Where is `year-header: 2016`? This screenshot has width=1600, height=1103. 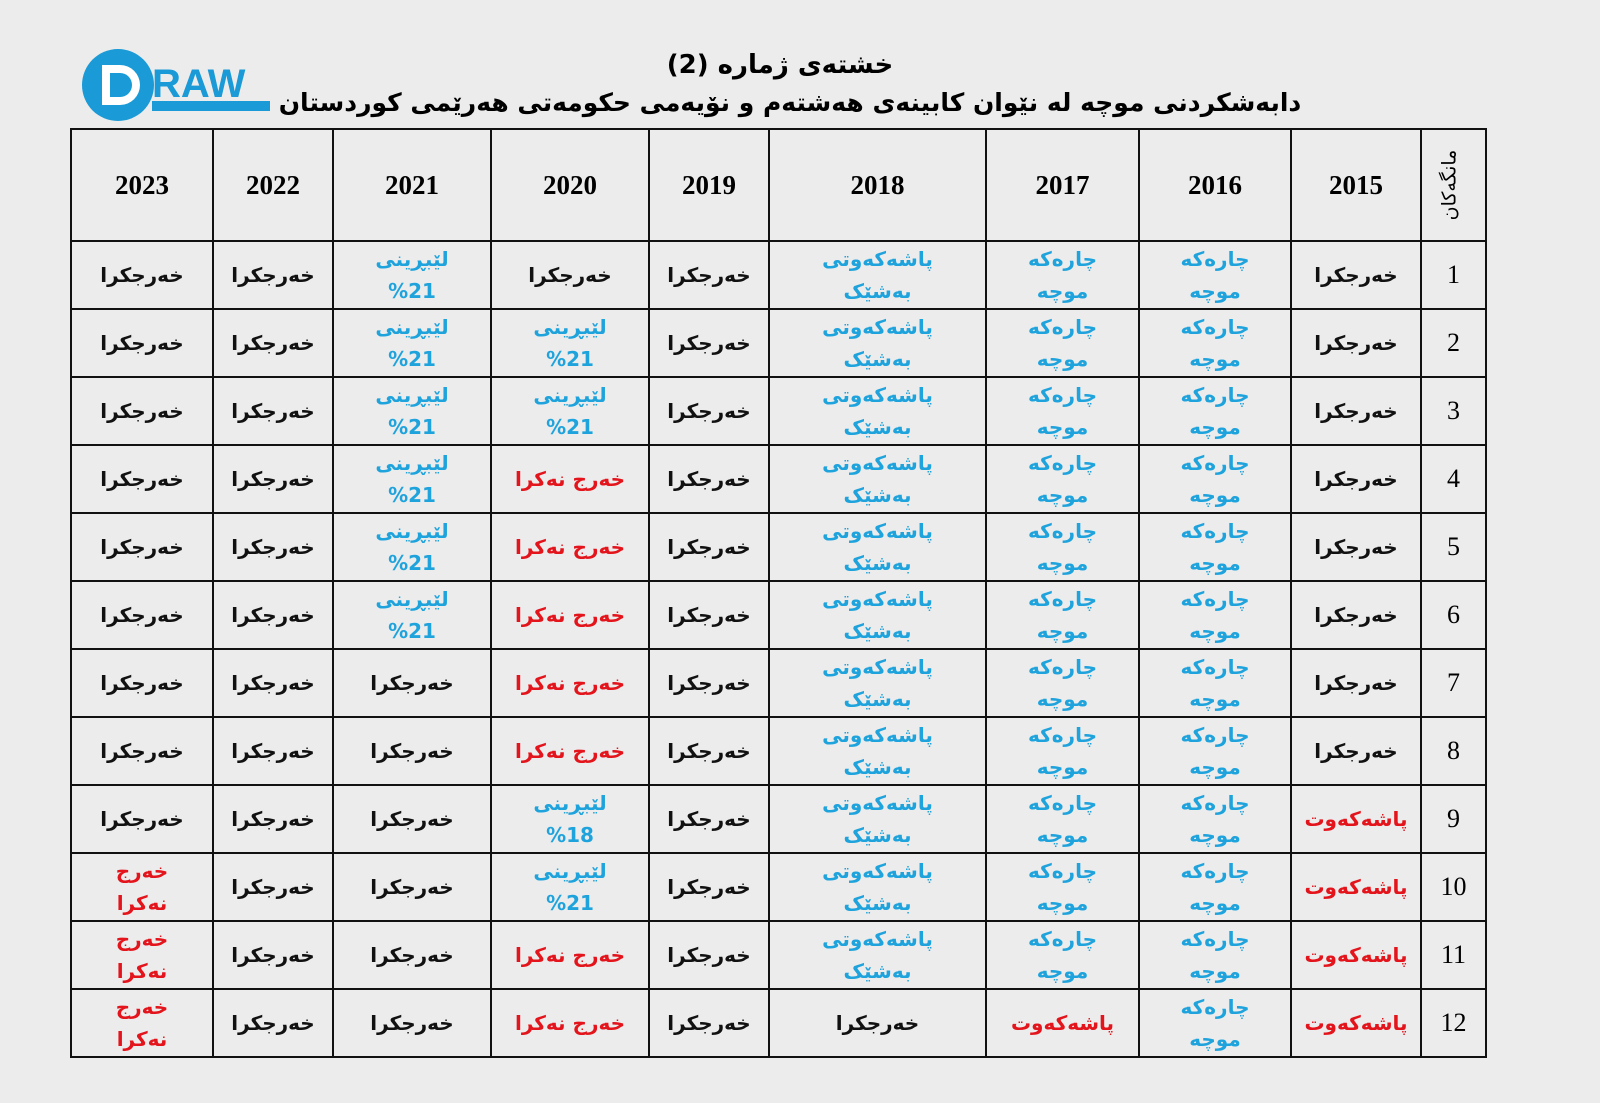
year-header: 2016 is located at coordinates (1215, 185).